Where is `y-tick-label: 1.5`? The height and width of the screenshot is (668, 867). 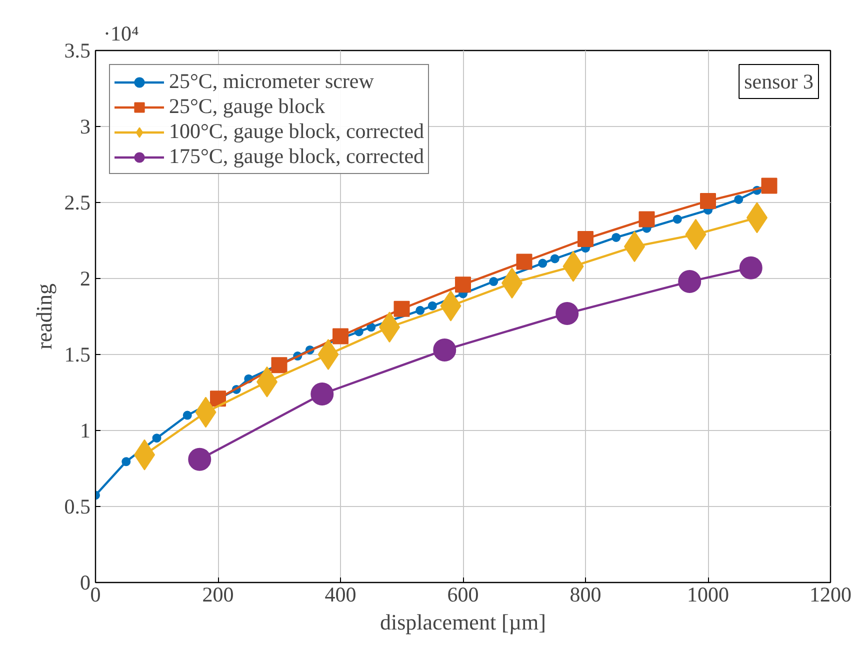 y-tick-label: 1.5 is located at coordinates (77, 354).